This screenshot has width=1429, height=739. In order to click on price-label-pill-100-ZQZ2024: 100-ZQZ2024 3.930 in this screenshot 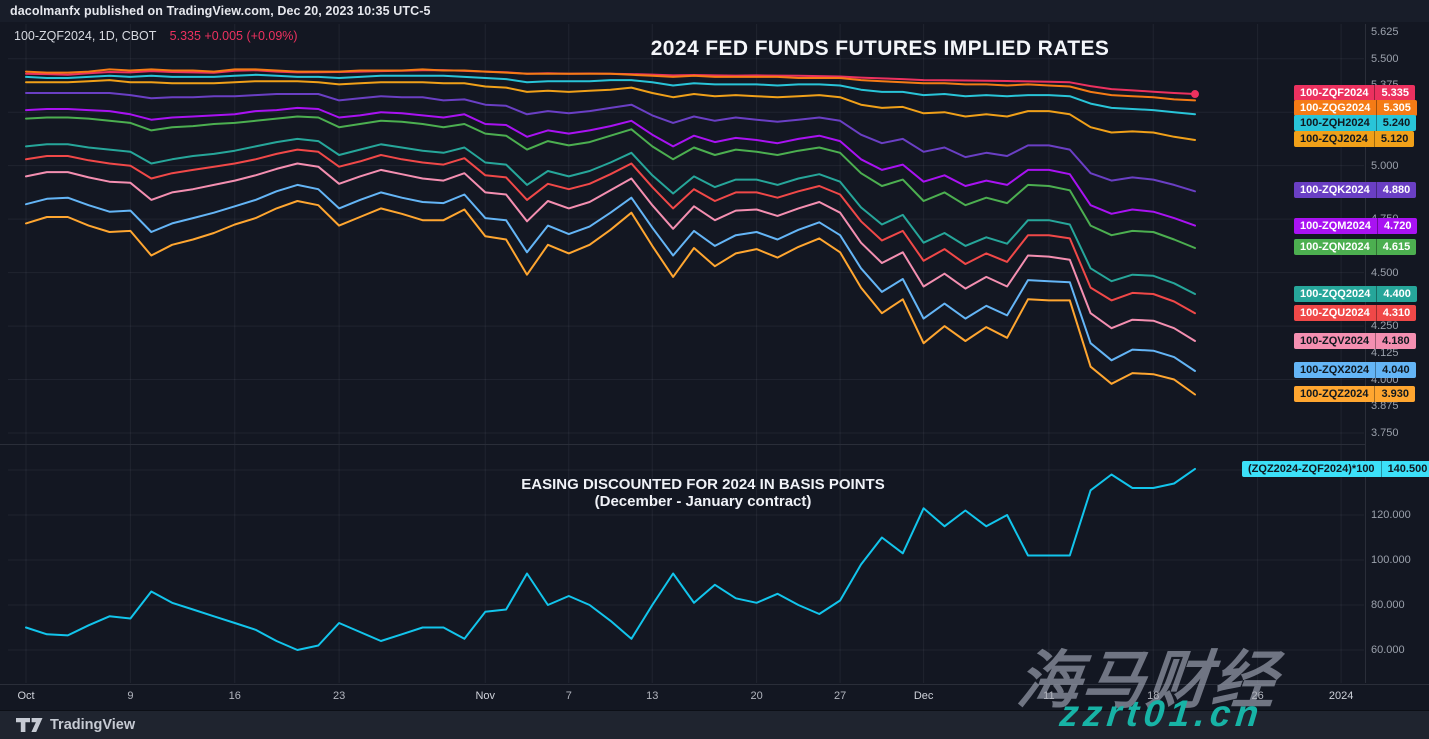, I will do `click(1355, 394)`.